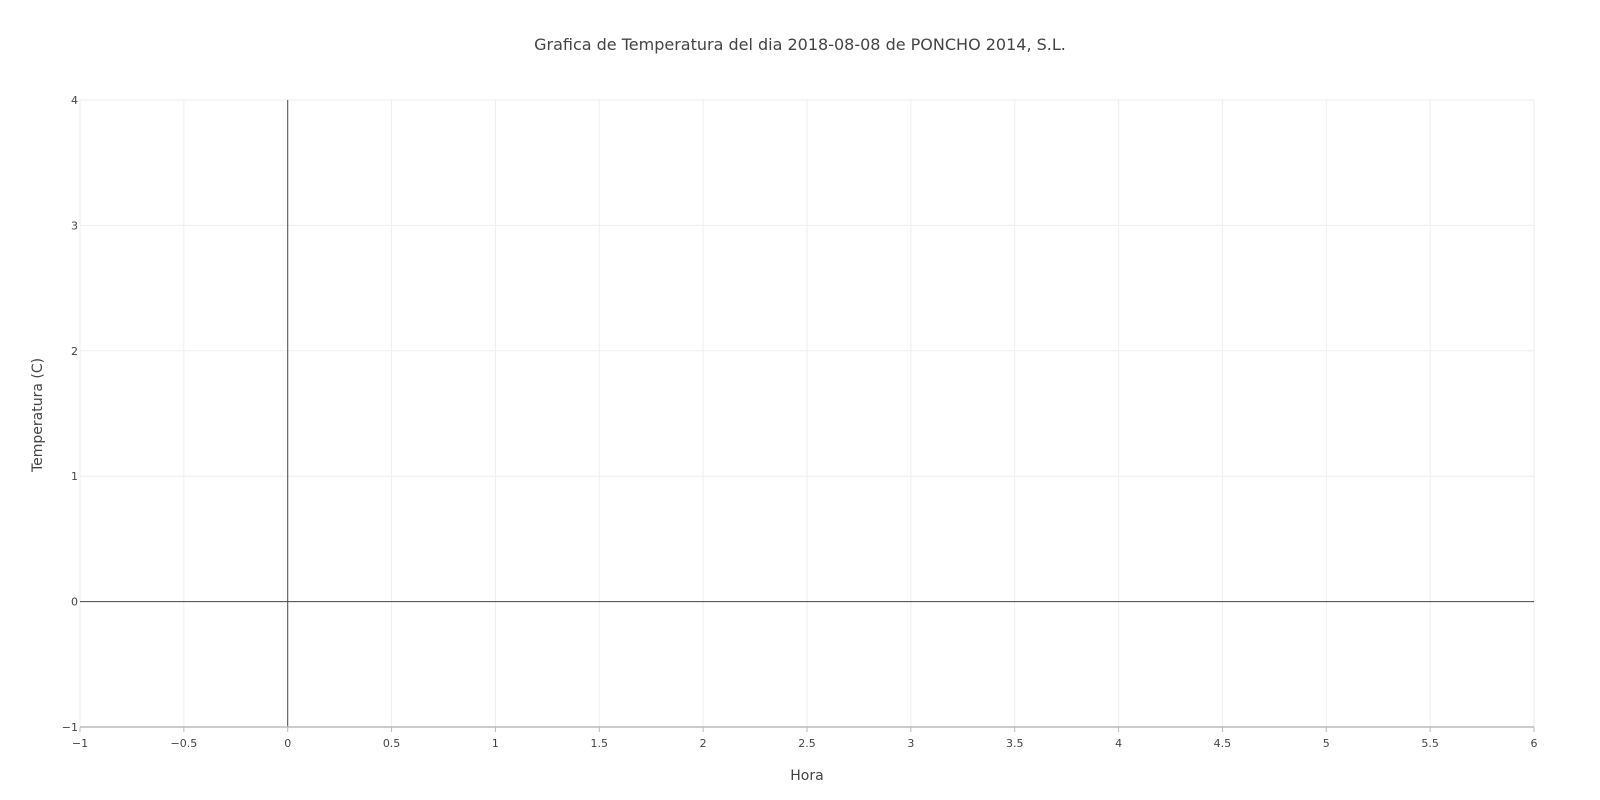  I want to click on y-tick-label: 1, so click(74, 476).